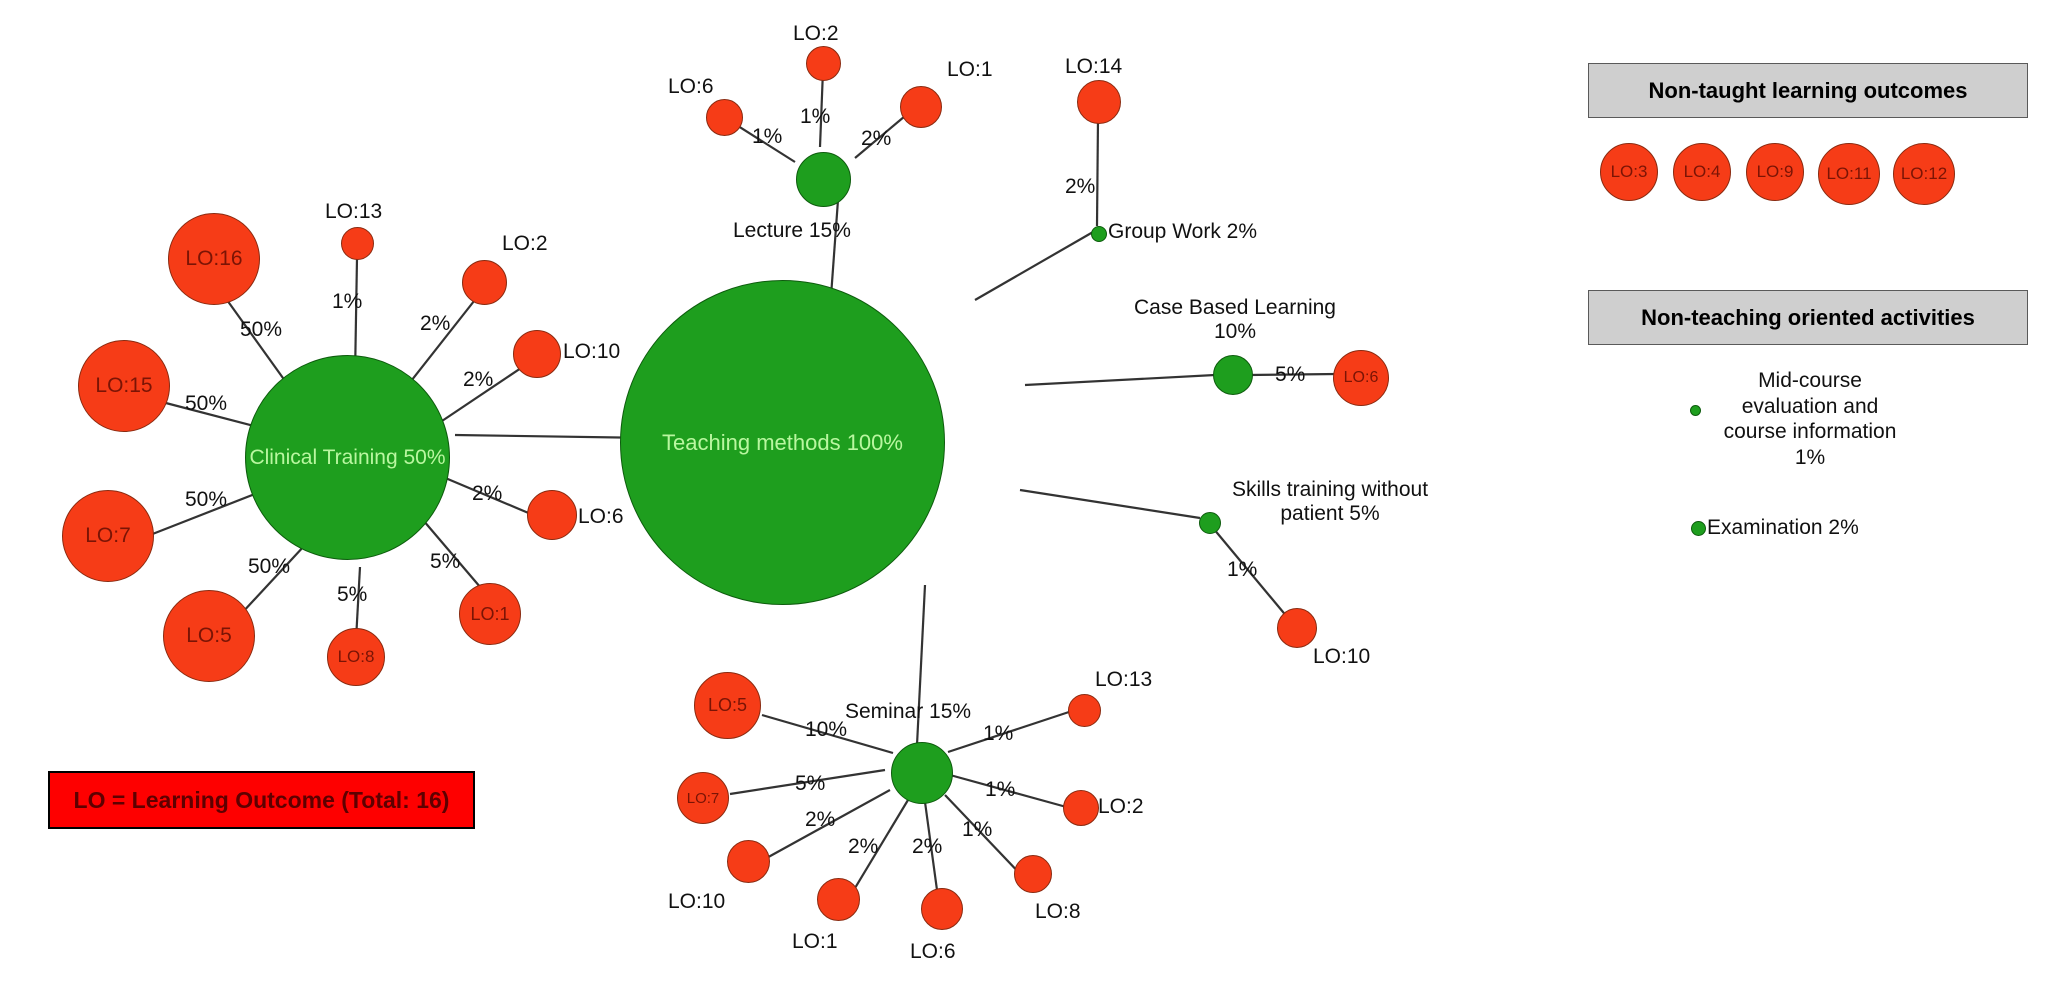 This screenshot has width=2059, height=1001. Describe the element at coordinates (1330, 502) in the screenshot. I see `label-skills-training: Skills training without patient 5%` at that location.